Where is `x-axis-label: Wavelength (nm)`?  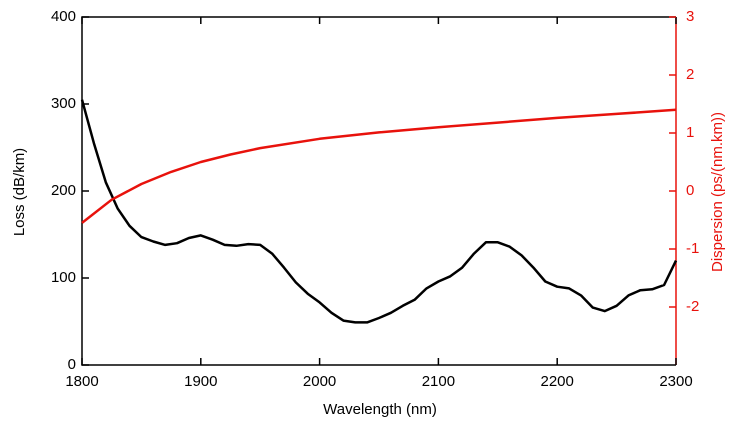 x-axis-label: Wavelength (nm) is located at coordinates (380, 409).